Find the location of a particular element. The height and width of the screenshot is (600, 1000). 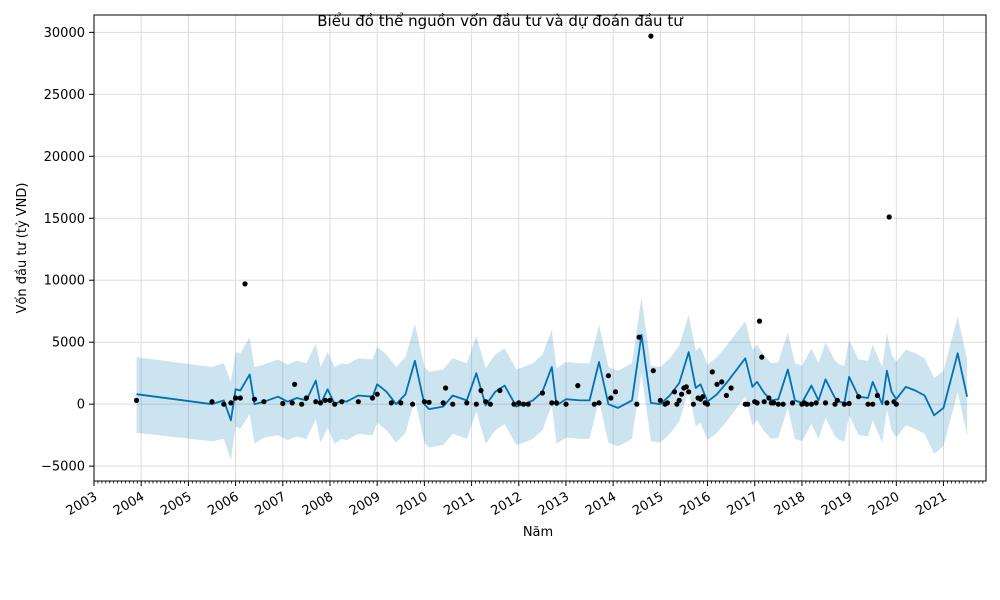

y-tick-label: 30000 is located at coordinates (64, 33).